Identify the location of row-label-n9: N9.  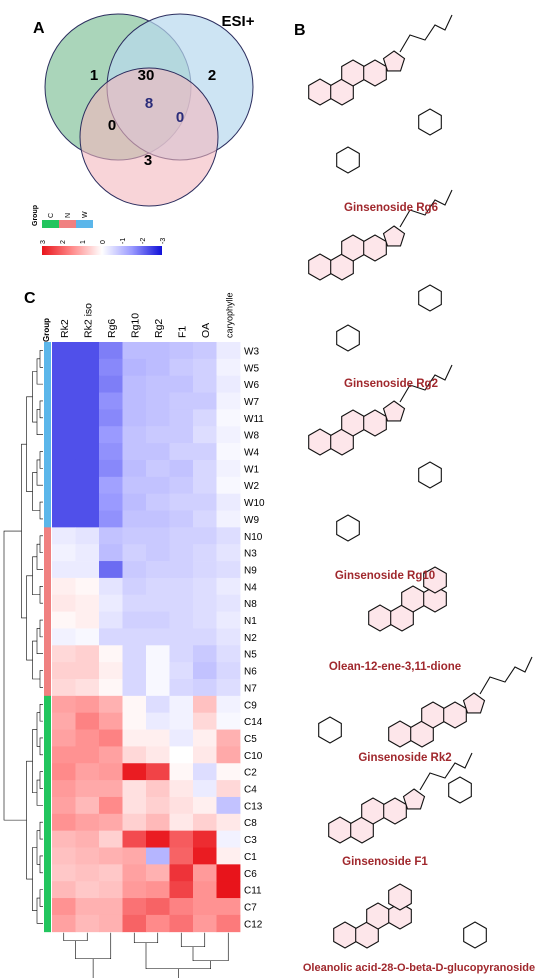
(250, 570).